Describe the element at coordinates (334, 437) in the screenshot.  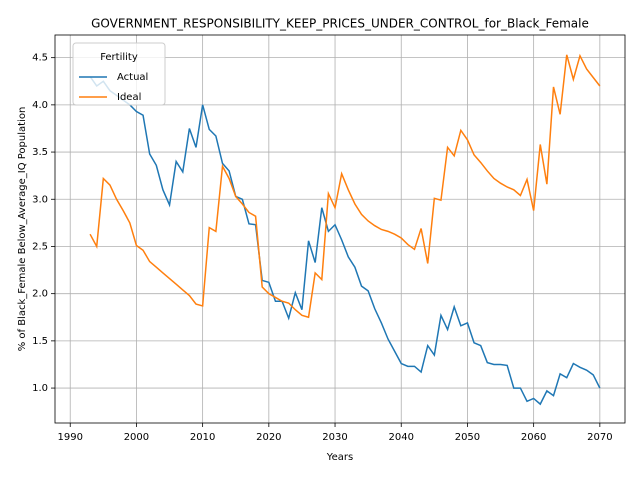
I see `x-tick-label: 2030` at that location.